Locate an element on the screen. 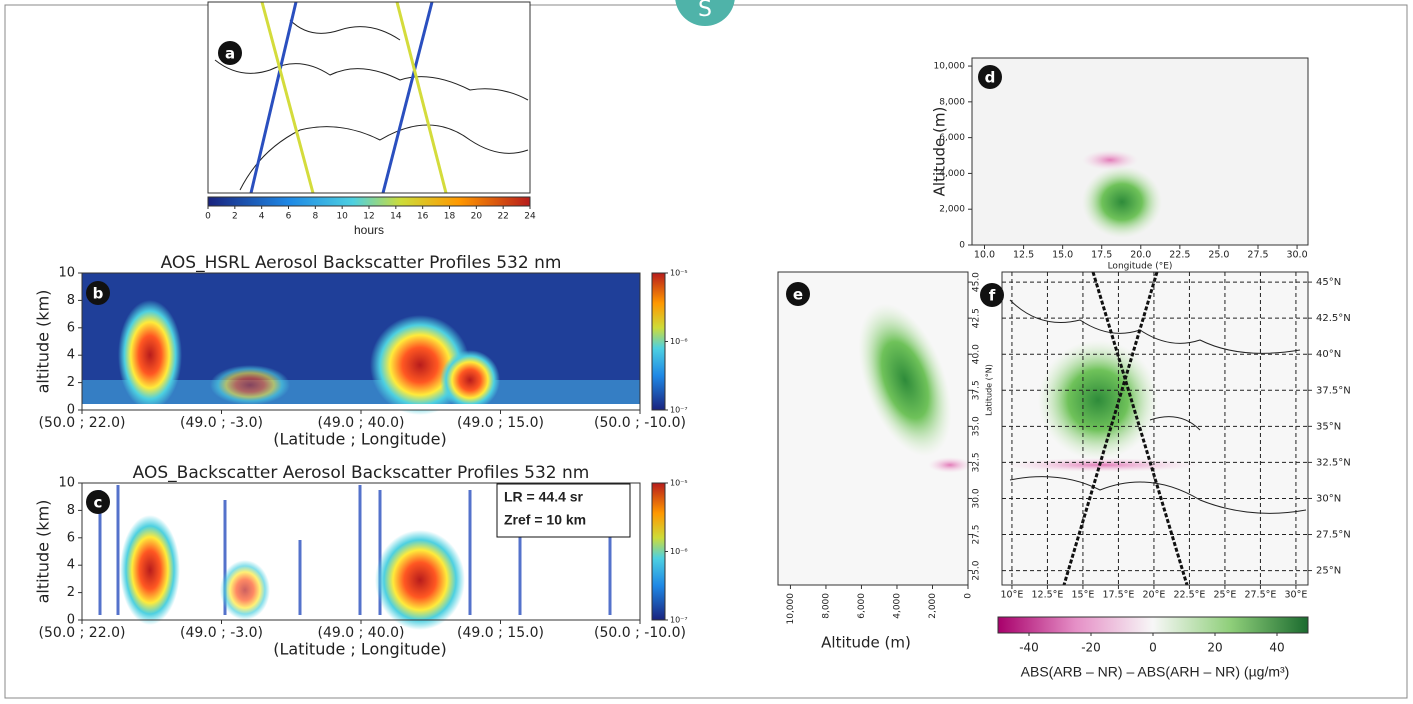  panel-label: b is located at coordinates (98, 294).